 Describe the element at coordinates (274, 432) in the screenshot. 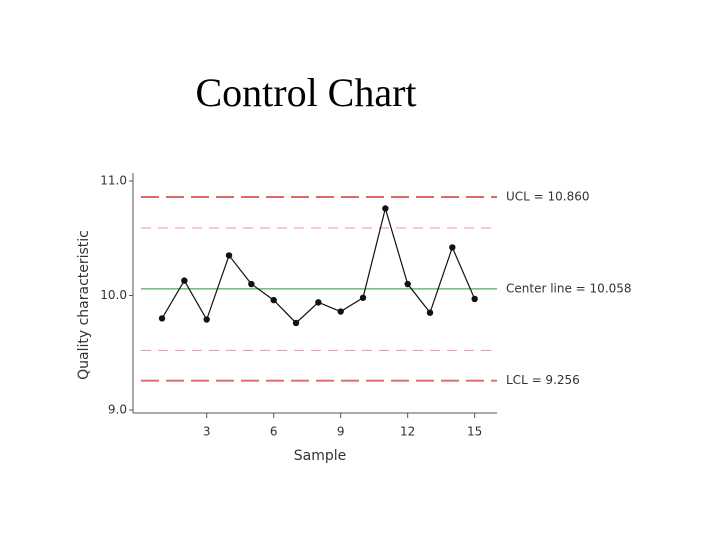

I see `x-tick-label: 6` at that location.